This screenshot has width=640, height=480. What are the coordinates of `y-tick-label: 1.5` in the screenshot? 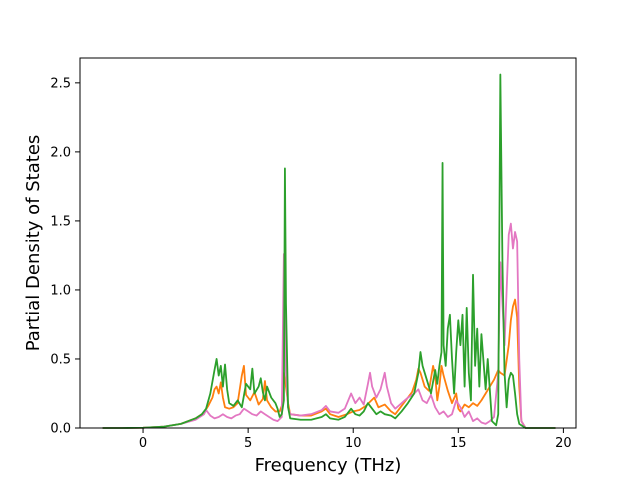 It's located at (60, 221).